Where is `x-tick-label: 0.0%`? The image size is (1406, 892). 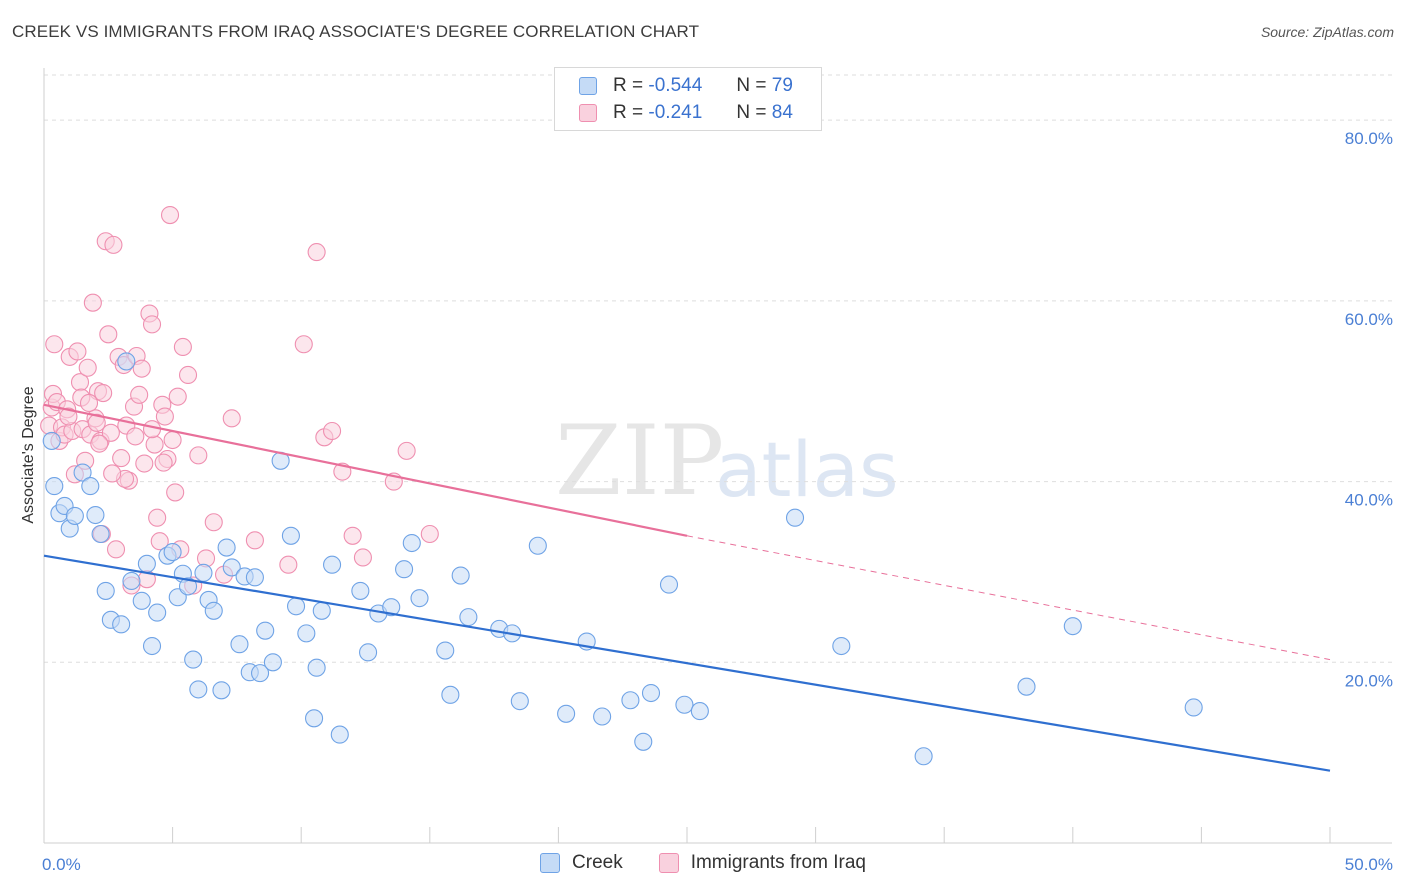 x-tick-label: 0.0% is located at coordinates (61, 864).